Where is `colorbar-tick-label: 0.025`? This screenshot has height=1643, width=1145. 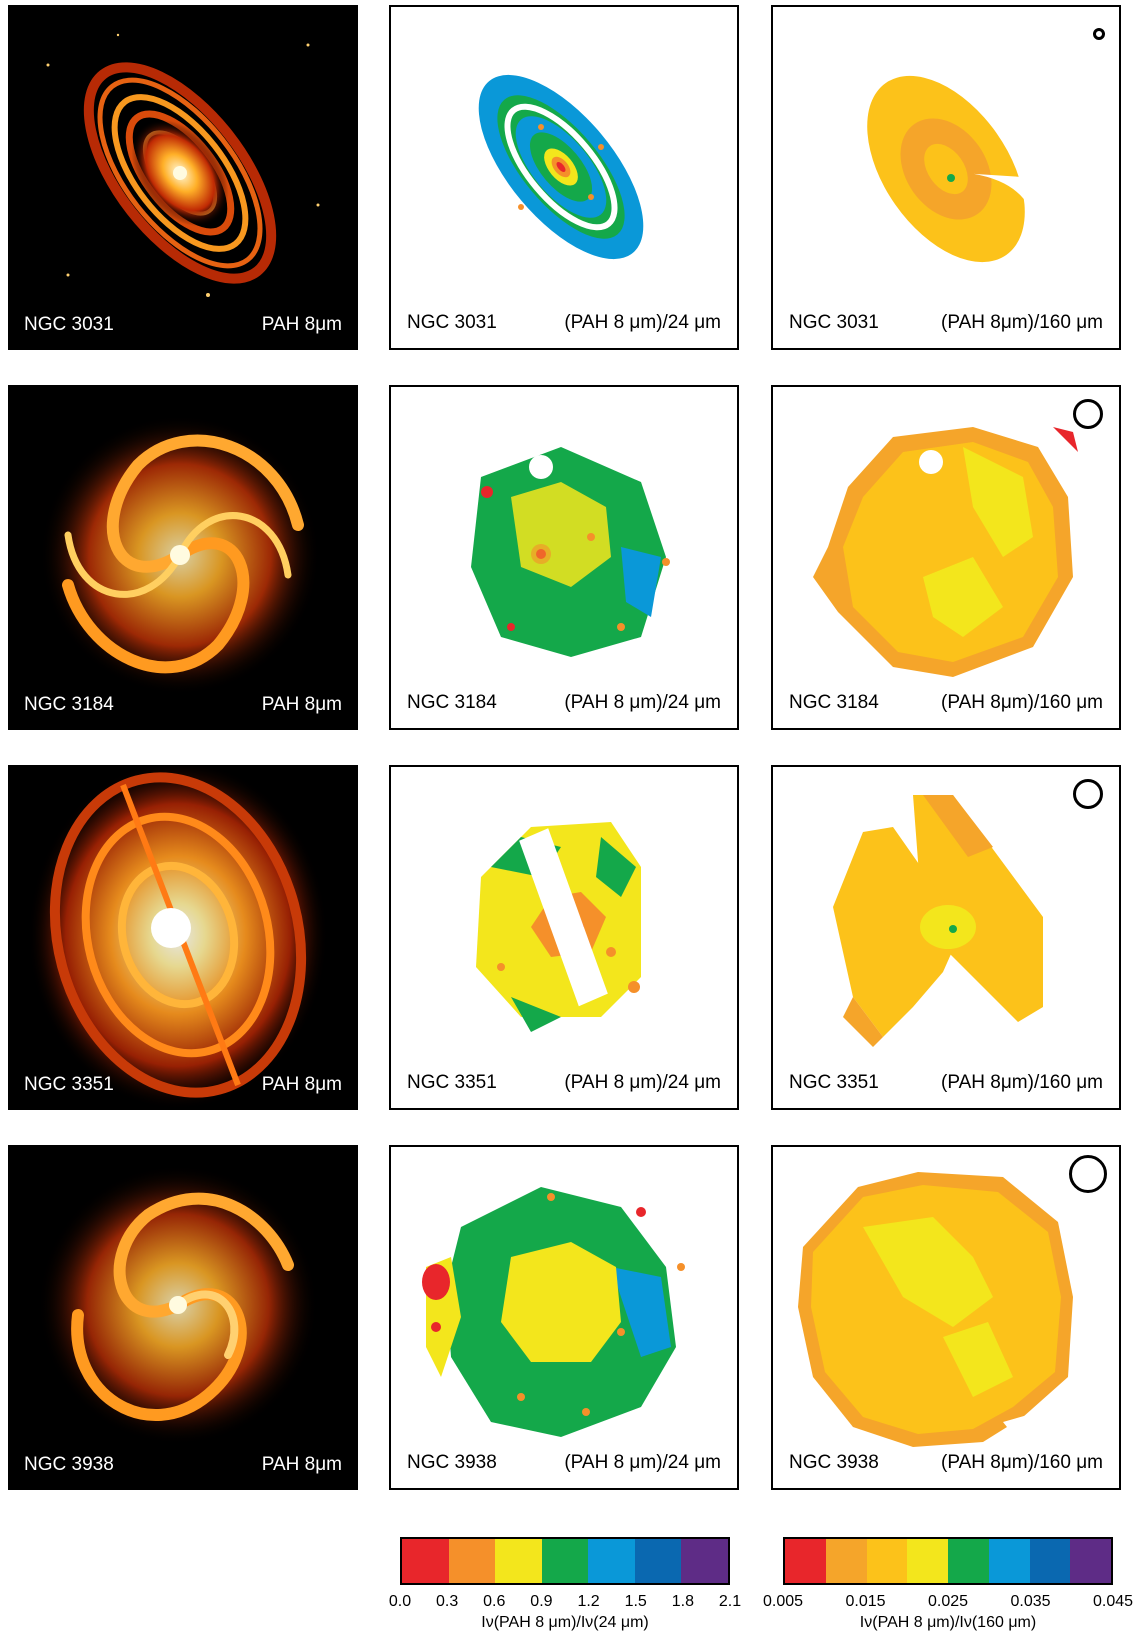 colorbar-tick-label: 0.025 is located at coordinates (948, 1601).